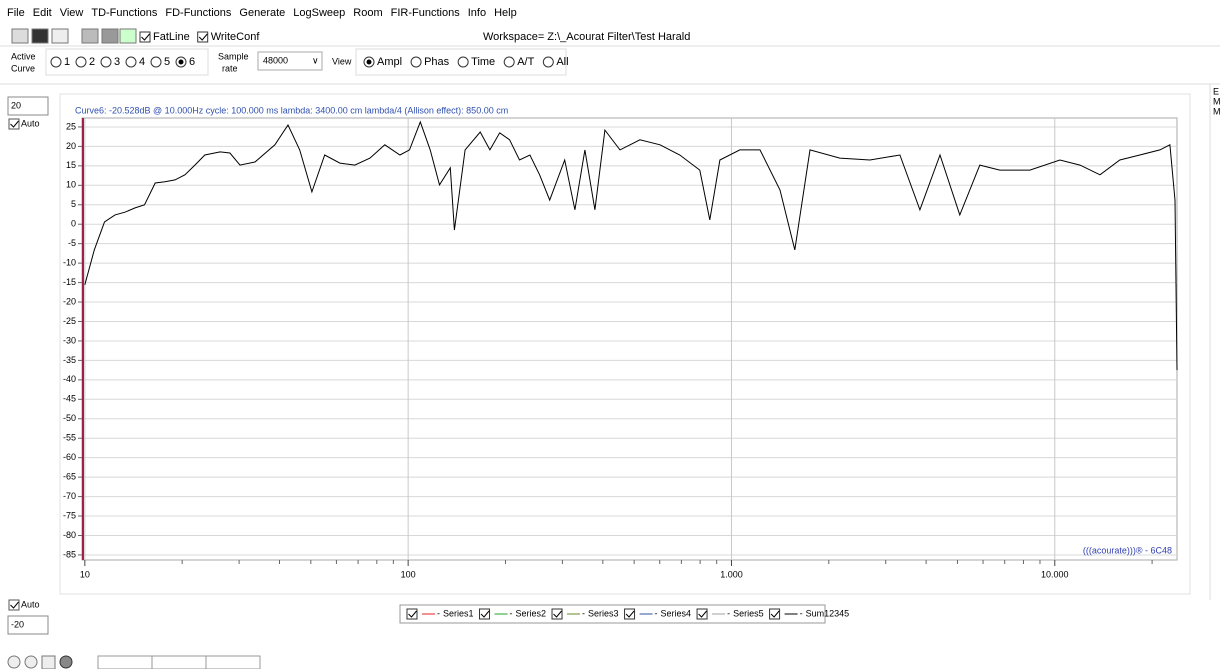  Describe the element at coordinates (31, 662) in the screenshot. I see `zoom-out` at that location.